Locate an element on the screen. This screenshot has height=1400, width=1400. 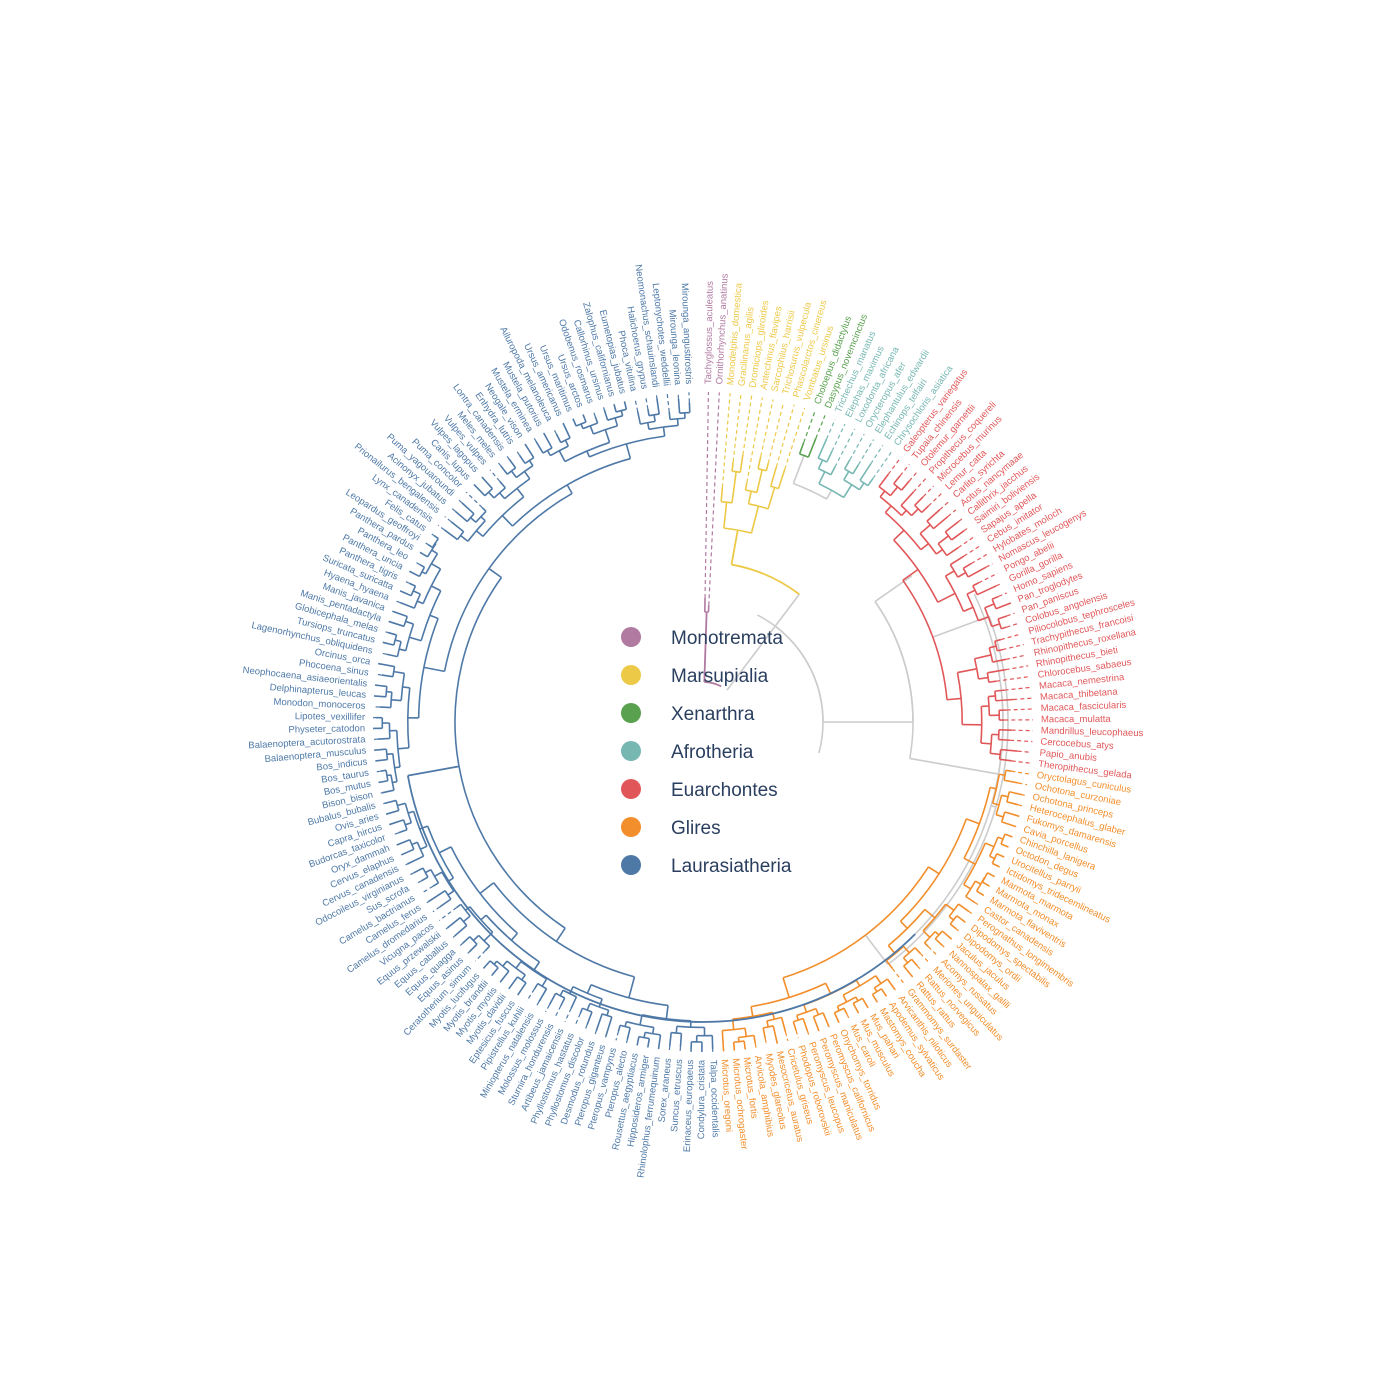
legend-swatch is located at coordinates (631, 789).